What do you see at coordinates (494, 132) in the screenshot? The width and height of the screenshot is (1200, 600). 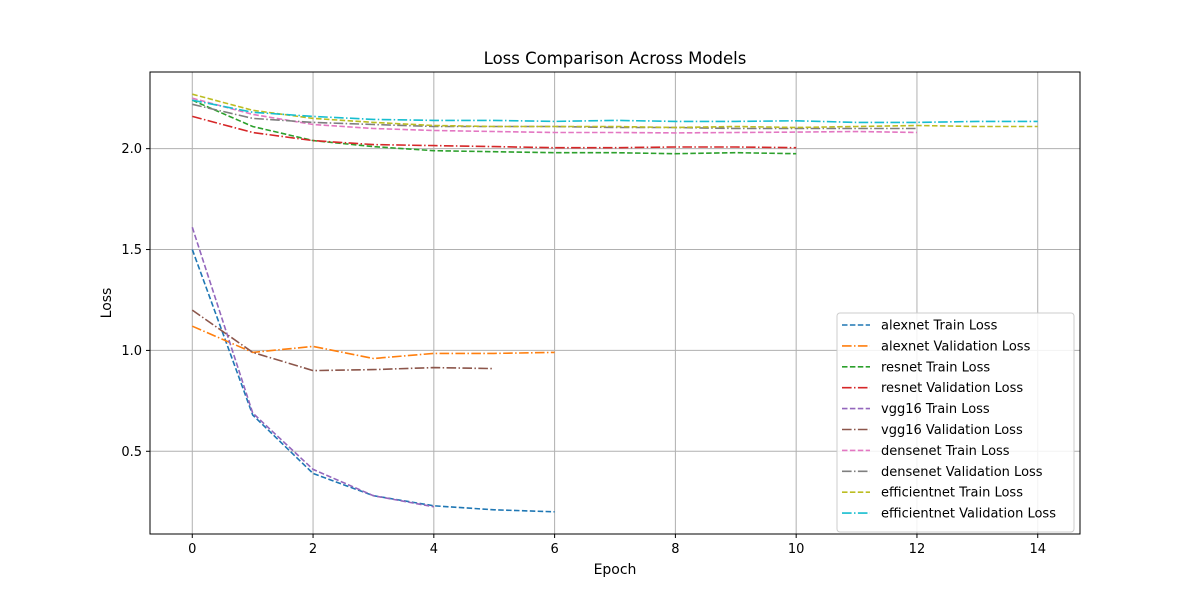 I see `series-line-resnet-validation-loss` at bounding box center [494, 132].